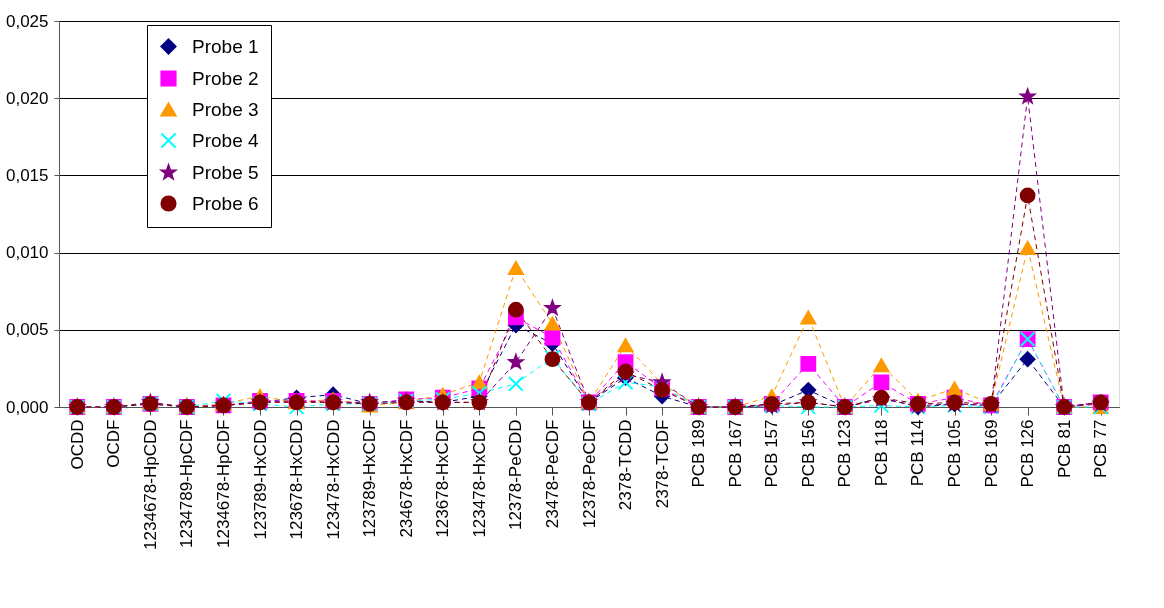 The height and width of the screenshot is (608, 1164). What do you see at coordinates (406, 478) in the screenshot?
I see `x-tick-label: 234678-HxCDF` at bounding box center [406, 478].